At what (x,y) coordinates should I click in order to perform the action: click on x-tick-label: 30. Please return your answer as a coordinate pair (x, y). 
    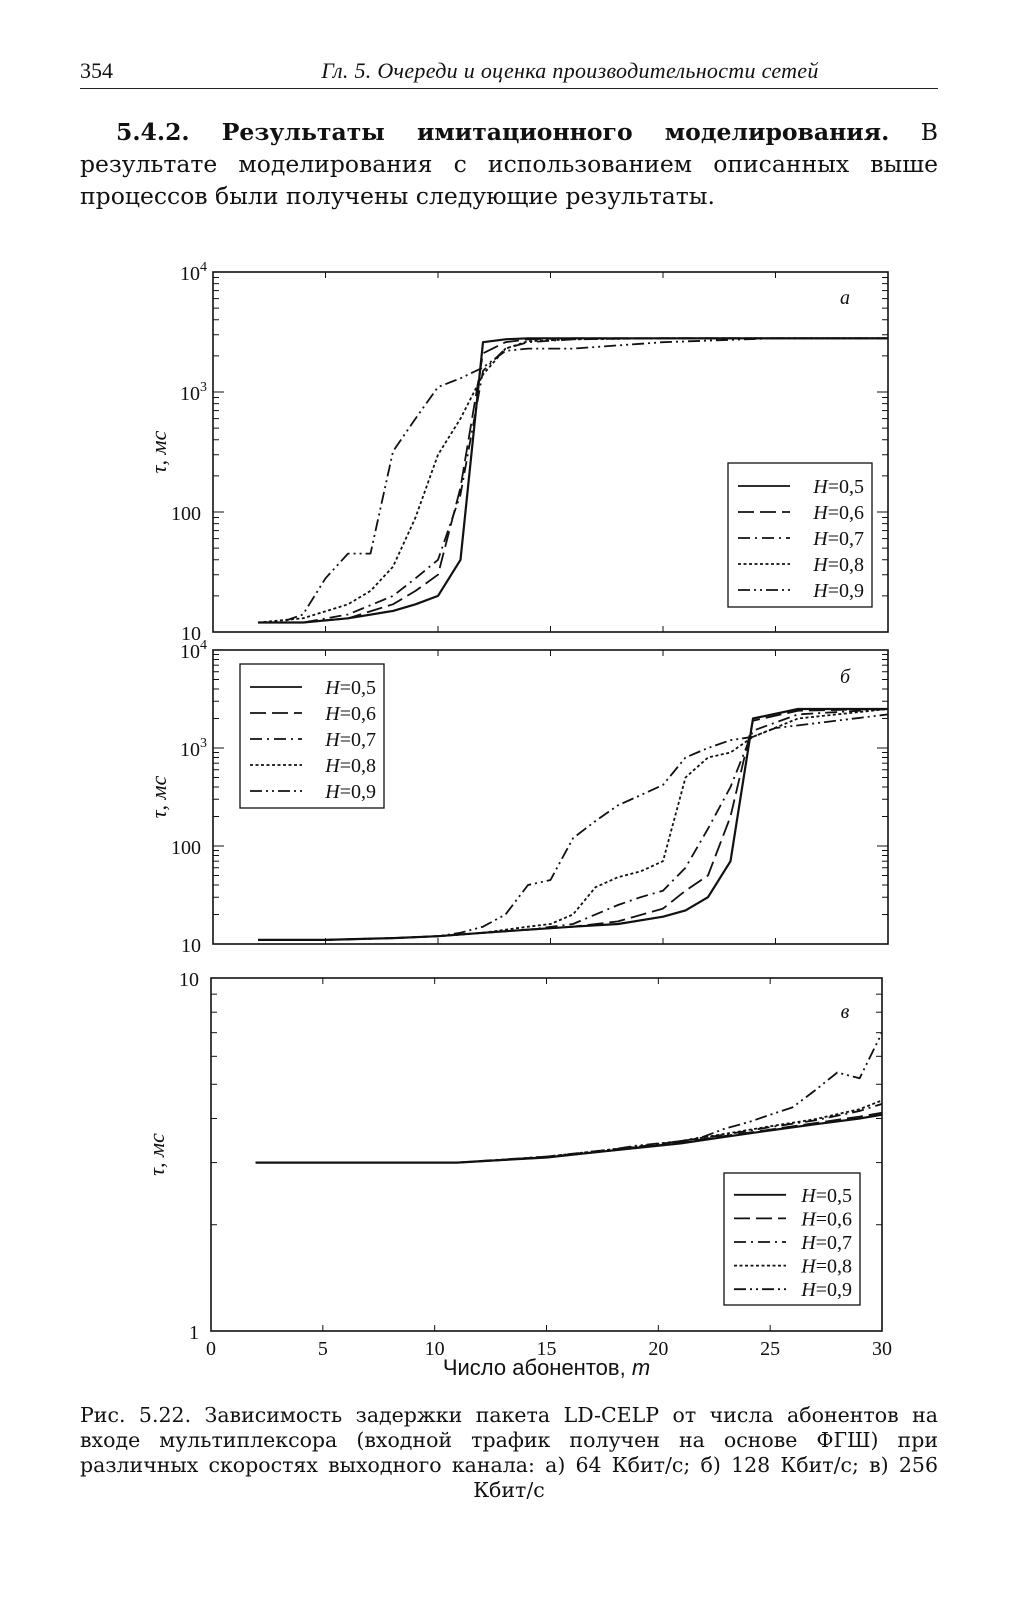
    Looking at the image, I should click on (882, 1349).